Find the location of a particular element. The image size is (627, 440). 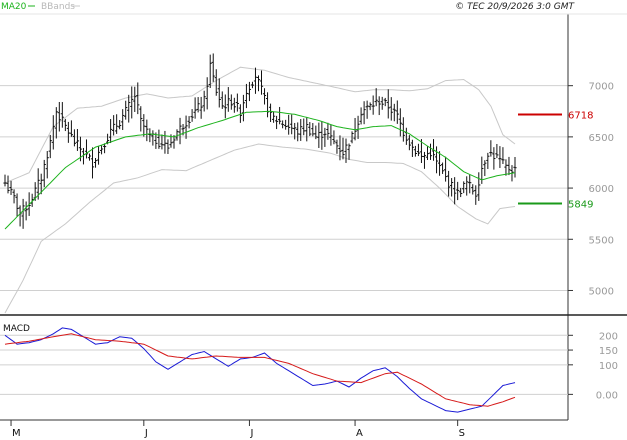

signal-line is located at coordinates (260, 370).